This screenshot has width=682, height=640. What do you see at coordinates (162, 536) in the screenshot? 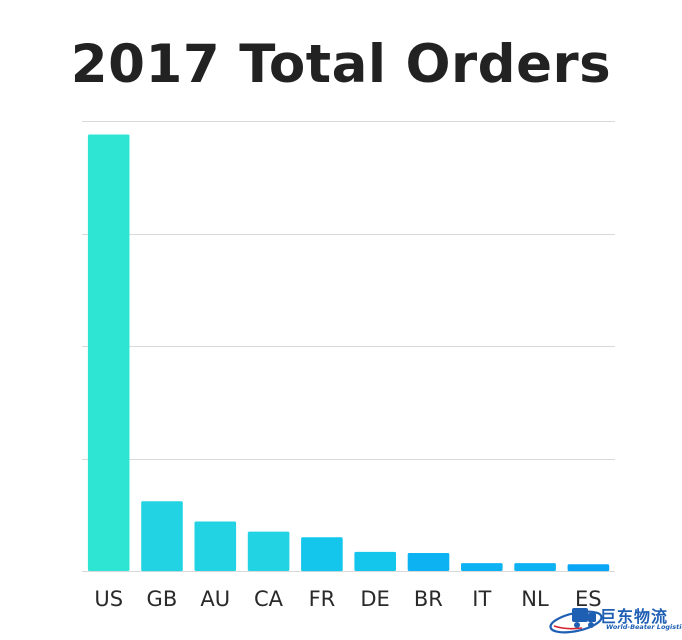
I see `bar-gb` at bounding box center [162, 536].